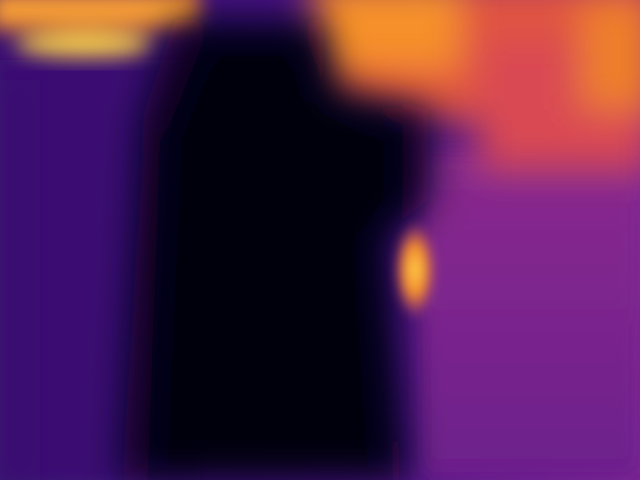 This screenshot has height=480, width=640. Describe the element at coordinates (415, 270) in the screenshot. I see `side-bright-spot` at that location.